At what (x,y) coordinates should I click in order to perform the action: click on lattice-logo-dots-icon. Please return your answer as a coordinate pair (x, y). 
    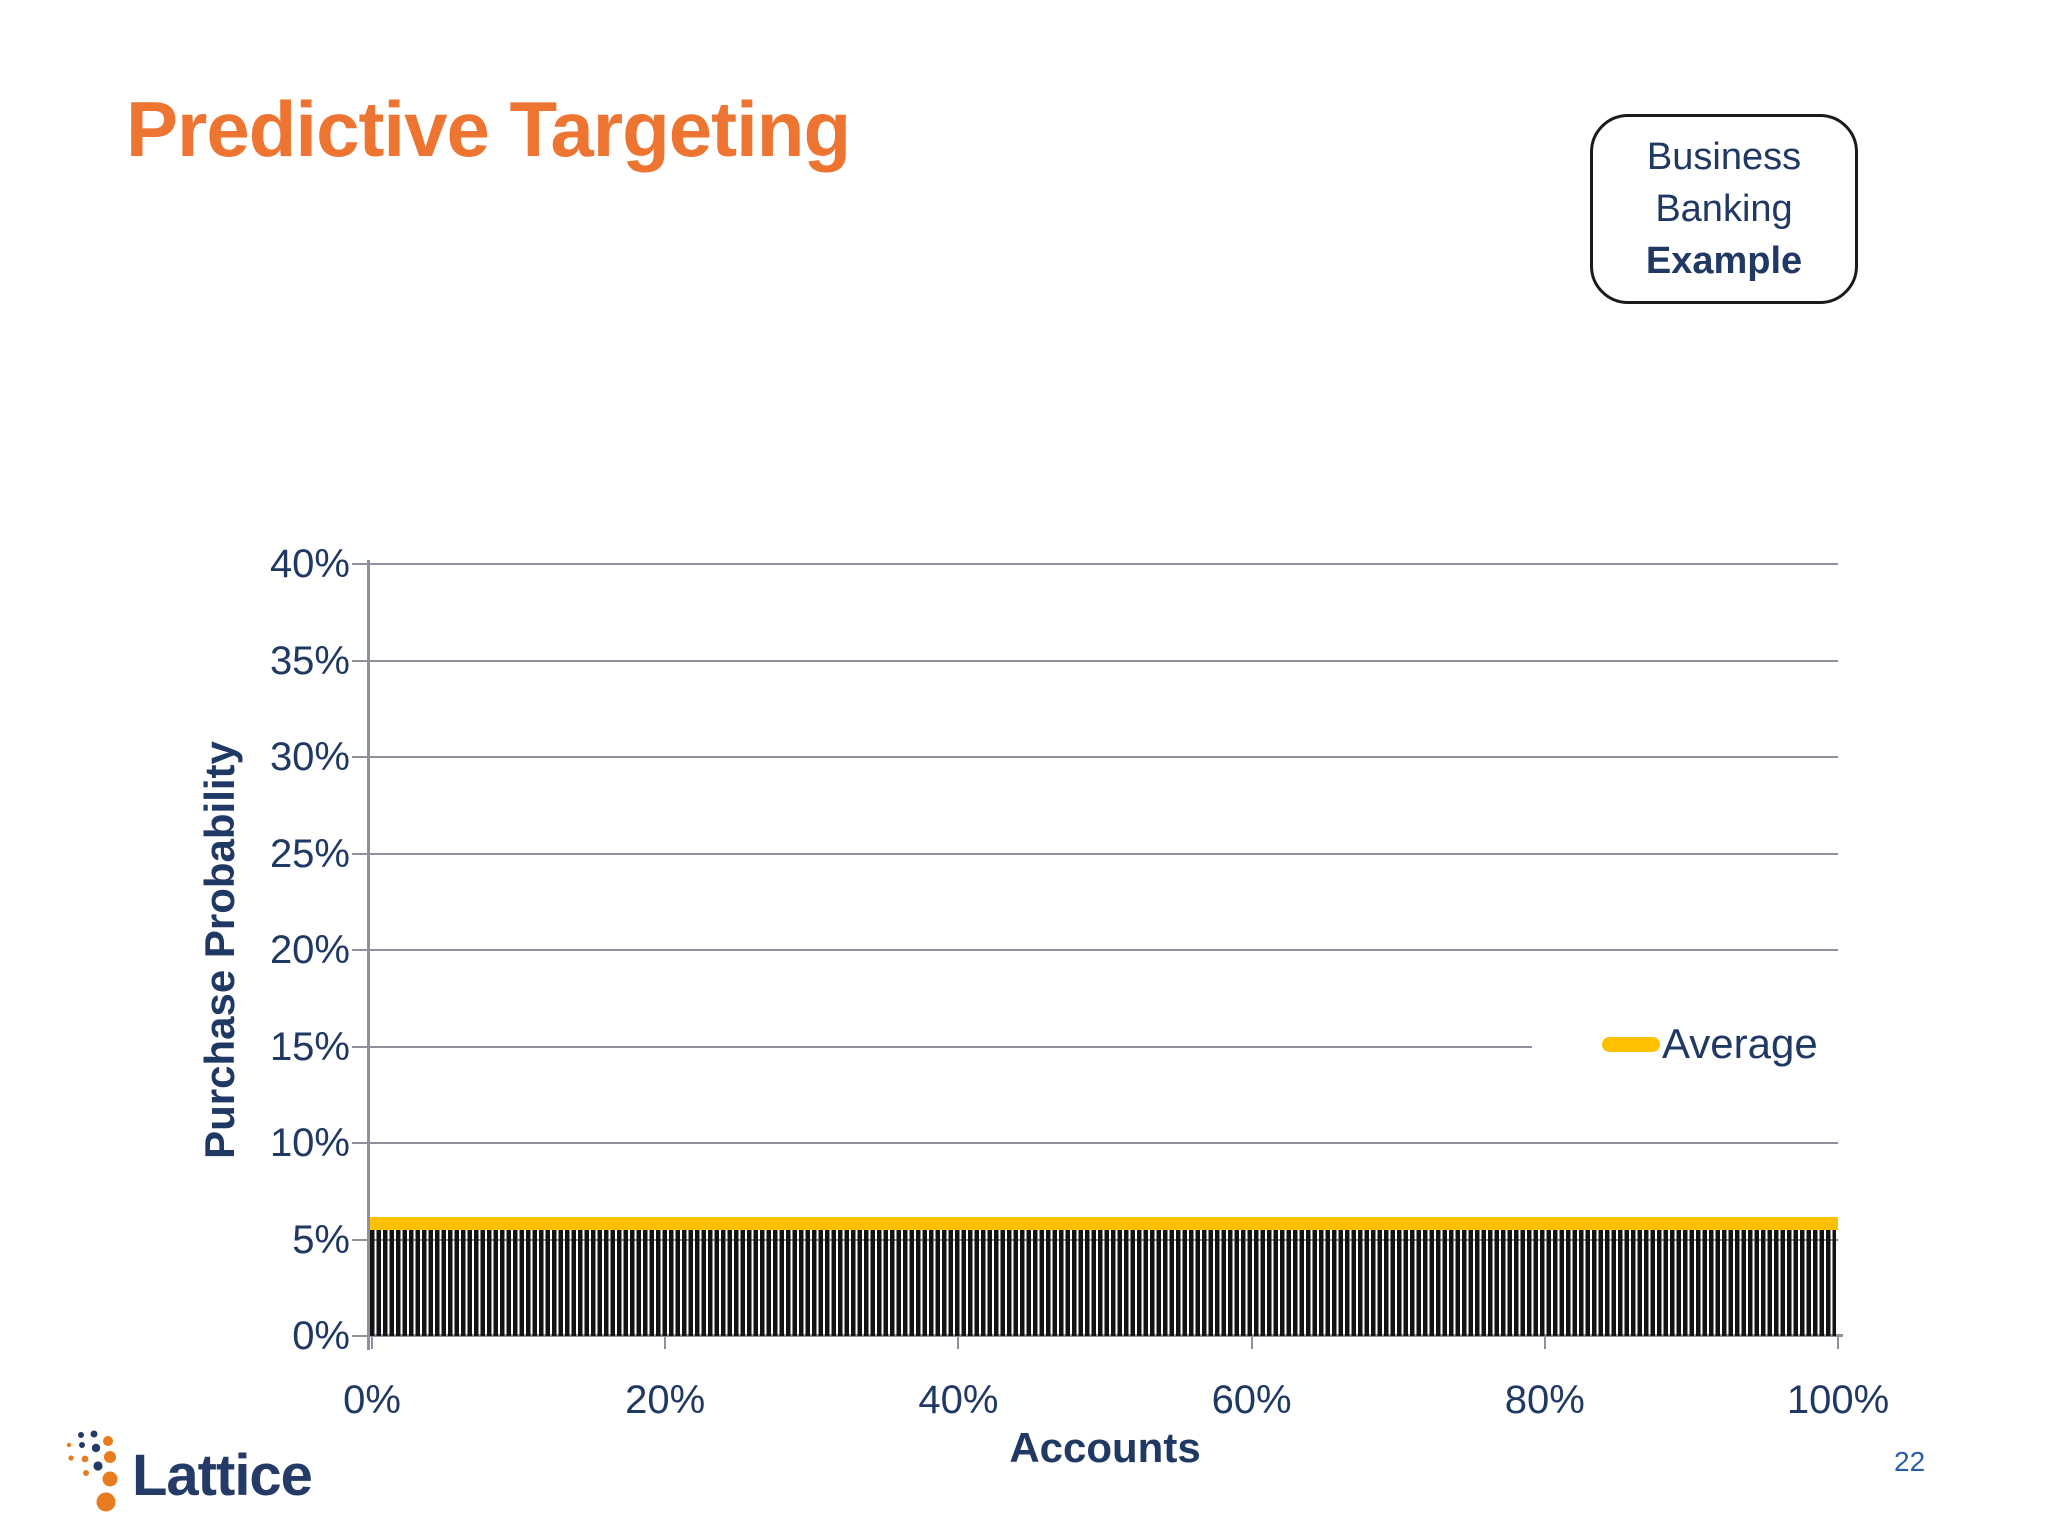
    Looking at the image, I should click on (92, 1471).